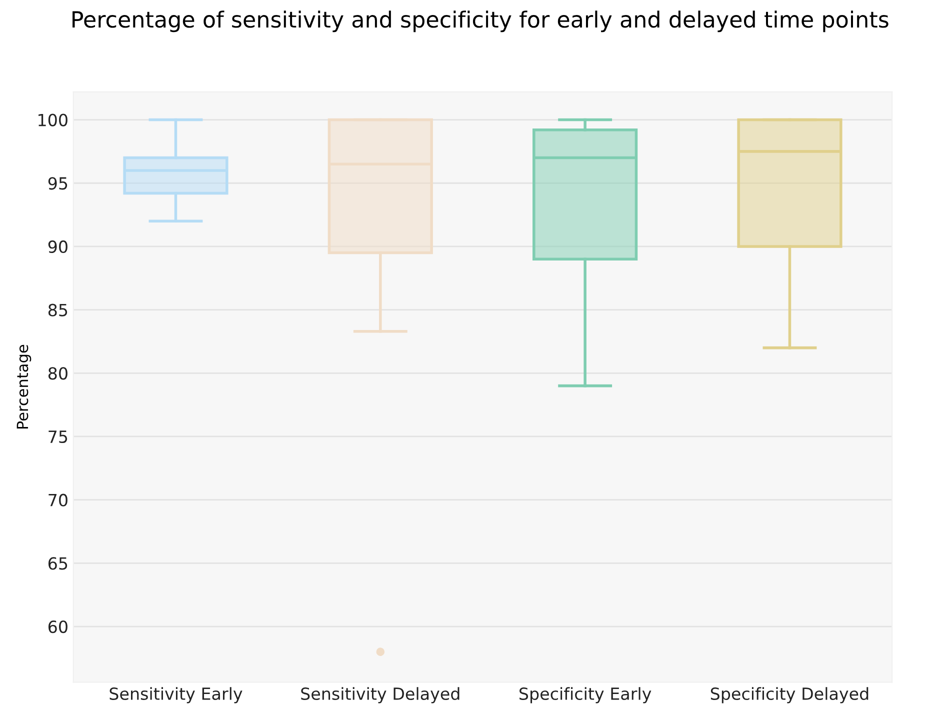 This screenshot has height=707, width=941. I want to click on y-tick-label: 75, so click(58, 437).